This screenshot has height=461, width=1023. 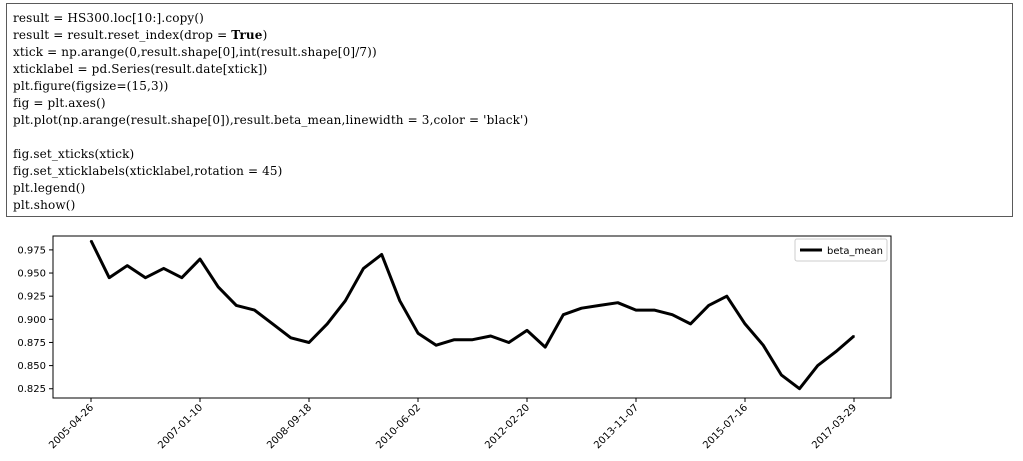 What do you see at coordinates (725, 426) in the screenshot?
I see `x-tick-label: 2015-07-16` at bounding box center [725, 426].